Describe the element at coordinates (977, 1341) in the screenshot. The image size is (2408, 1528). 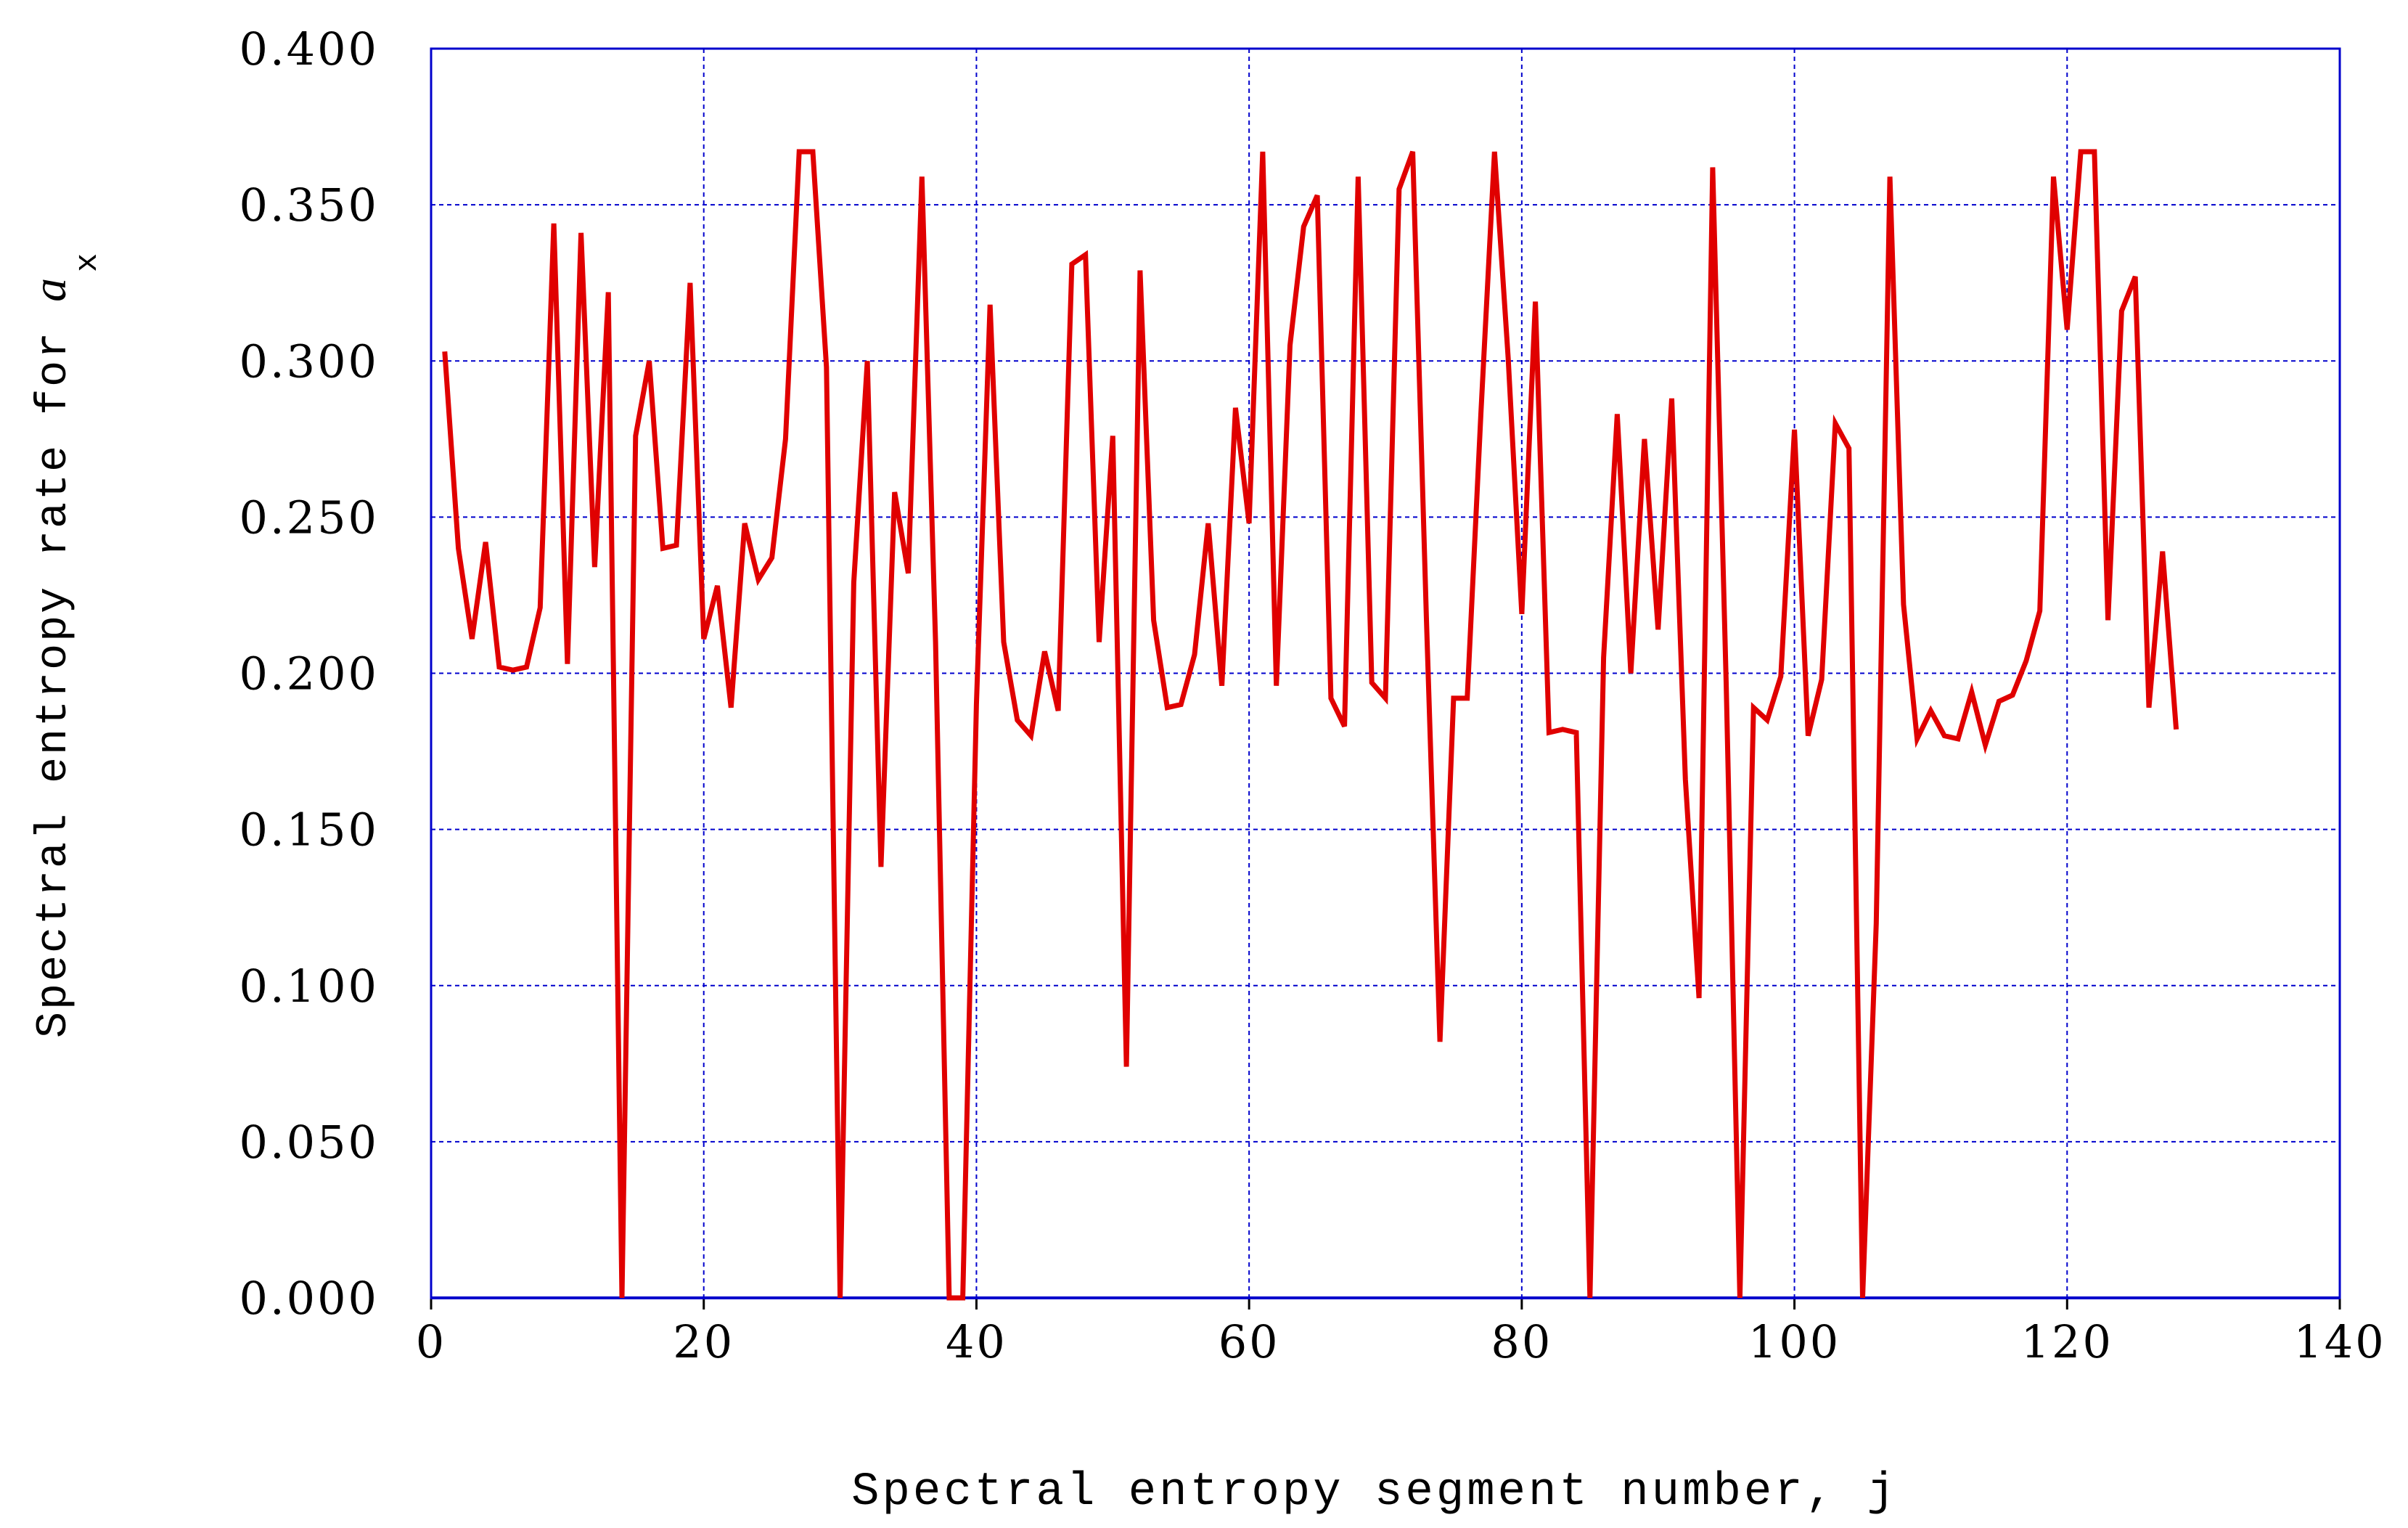
I see `x-tick-label: 40` at that location.